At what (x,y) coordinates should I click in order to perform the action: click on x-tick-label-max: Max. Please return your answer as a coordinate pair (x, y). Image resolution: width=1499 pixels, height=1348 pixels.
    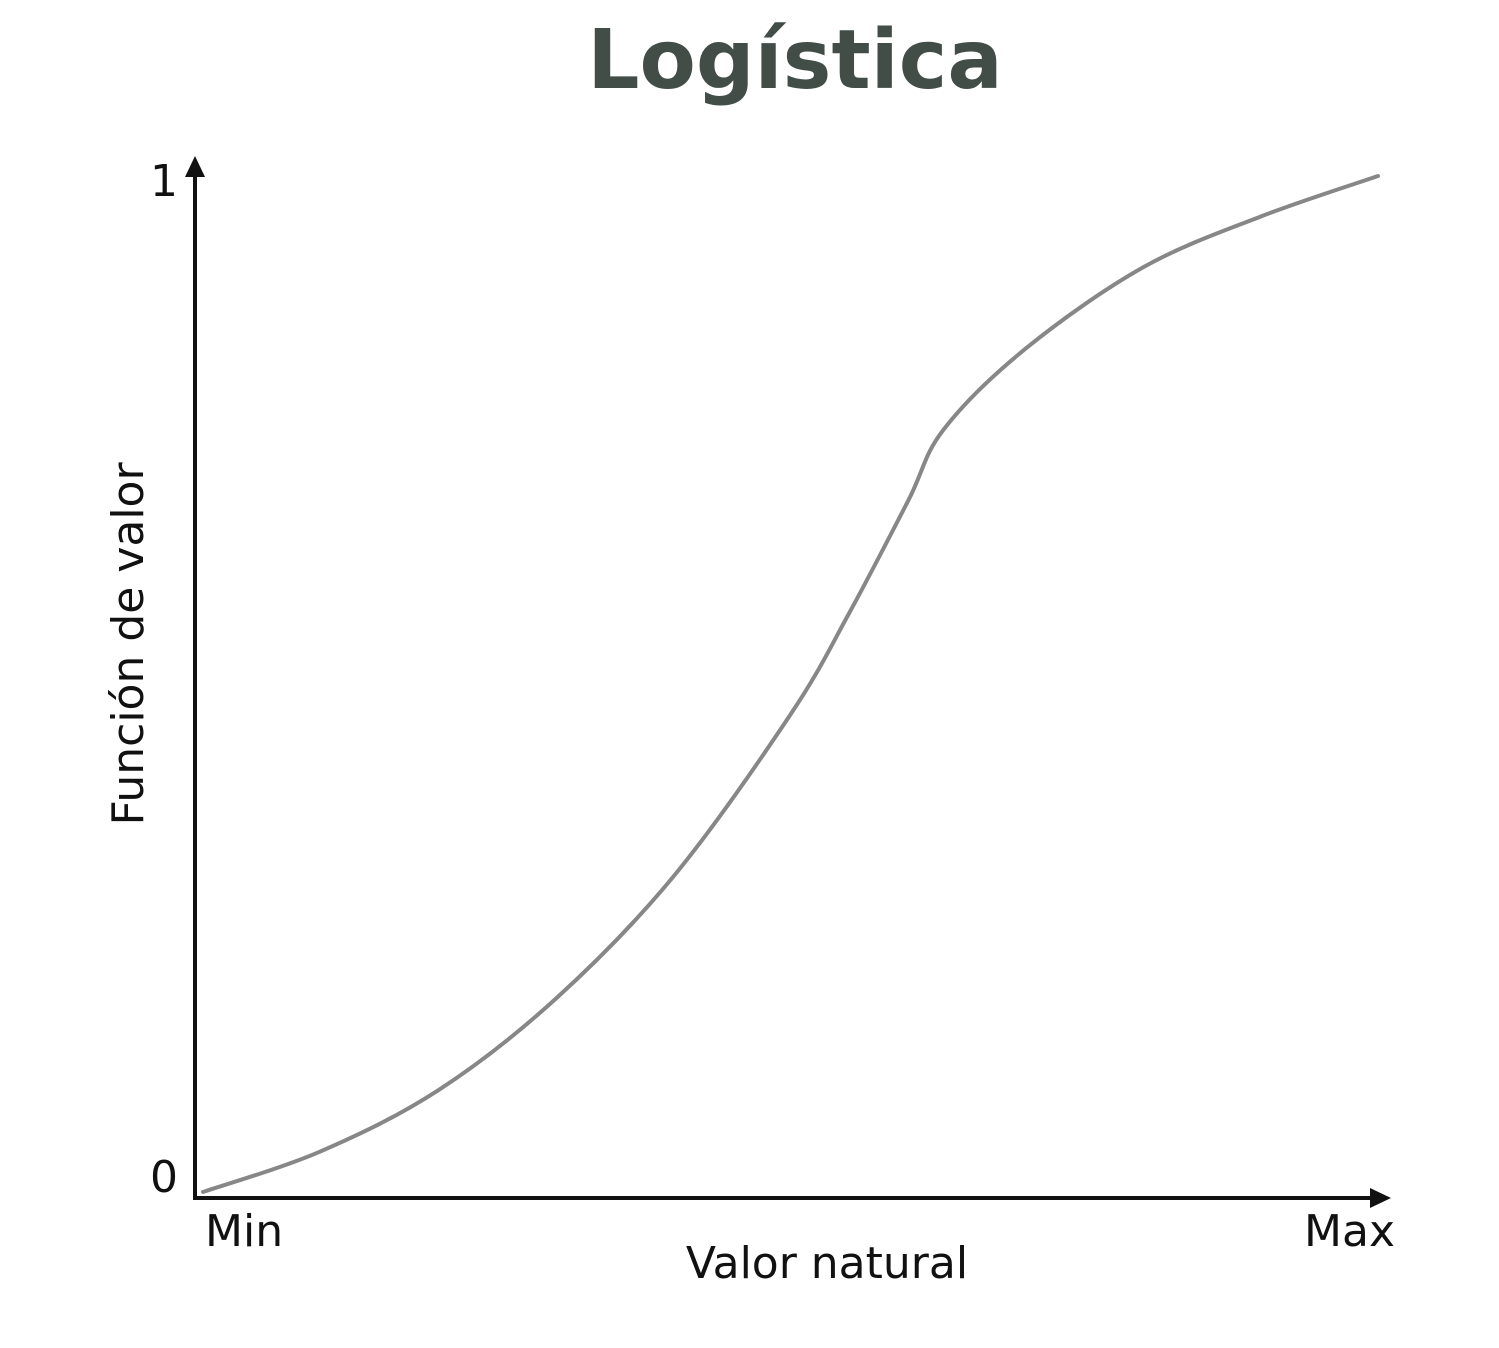
    Looking at the image, I should click on (1349, 1231).